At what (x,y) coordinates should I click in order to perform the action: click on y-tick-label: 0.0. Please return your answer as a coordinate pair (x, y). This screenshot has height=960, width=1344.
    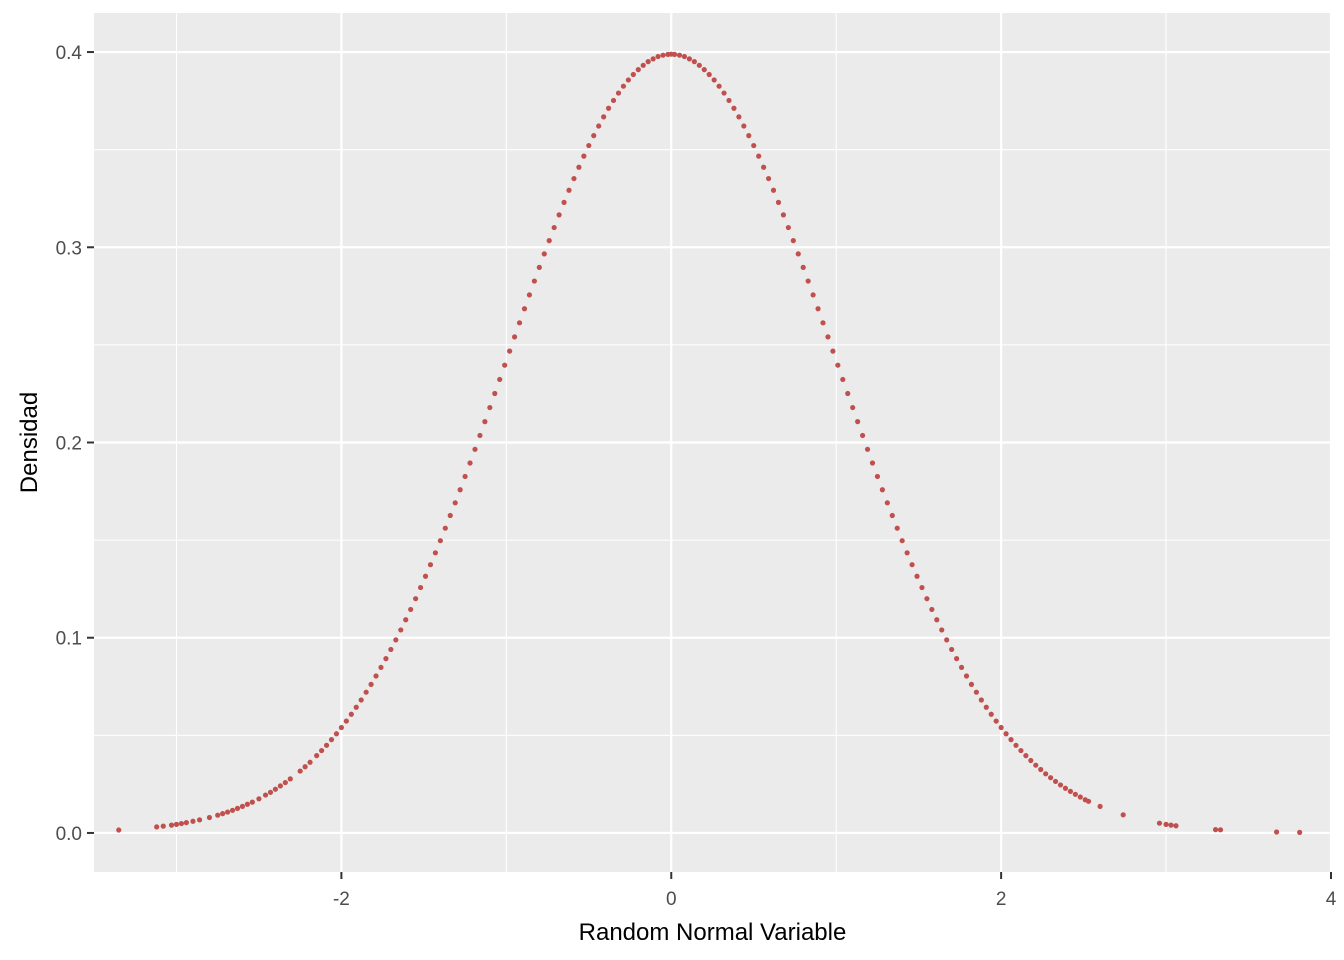
    Looking at the image, I should click on (69, 834).